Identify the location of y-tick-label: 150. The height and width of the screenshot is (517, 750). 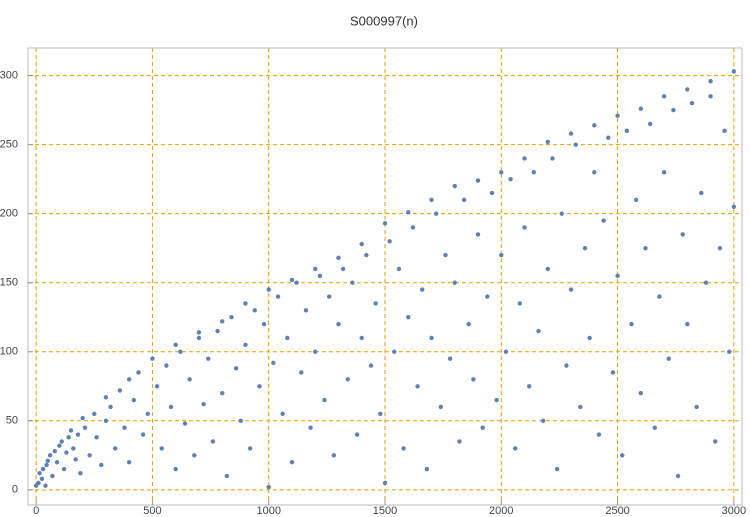
(9, 283).